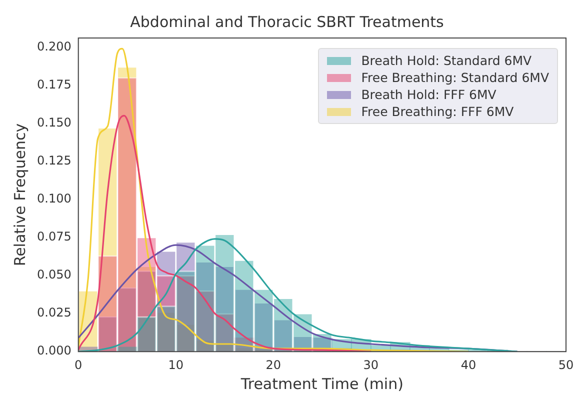 Image resolution: width=588 pixels, height=402 pixels. What do you see at coordinates (446, 60) in the screenshot?
I see `legend-label: Breath Hold: Standard 6MV` at bounding box center [446, 60].